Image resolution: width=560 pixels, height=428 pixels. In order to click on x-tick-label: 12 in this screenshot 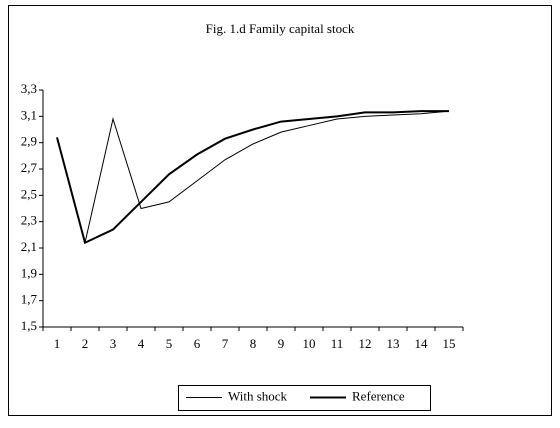, I will do `click(365, 343)`.